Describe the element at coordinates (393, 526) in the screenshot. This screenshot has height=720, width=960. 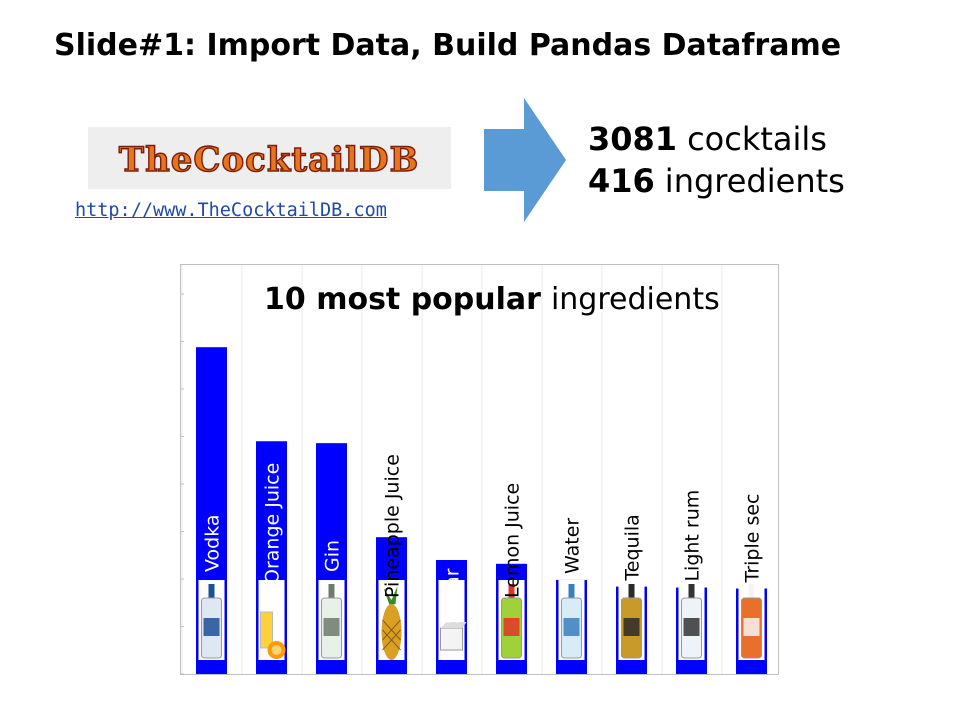
I see `bar-label: Pineapple Juice` at that location.